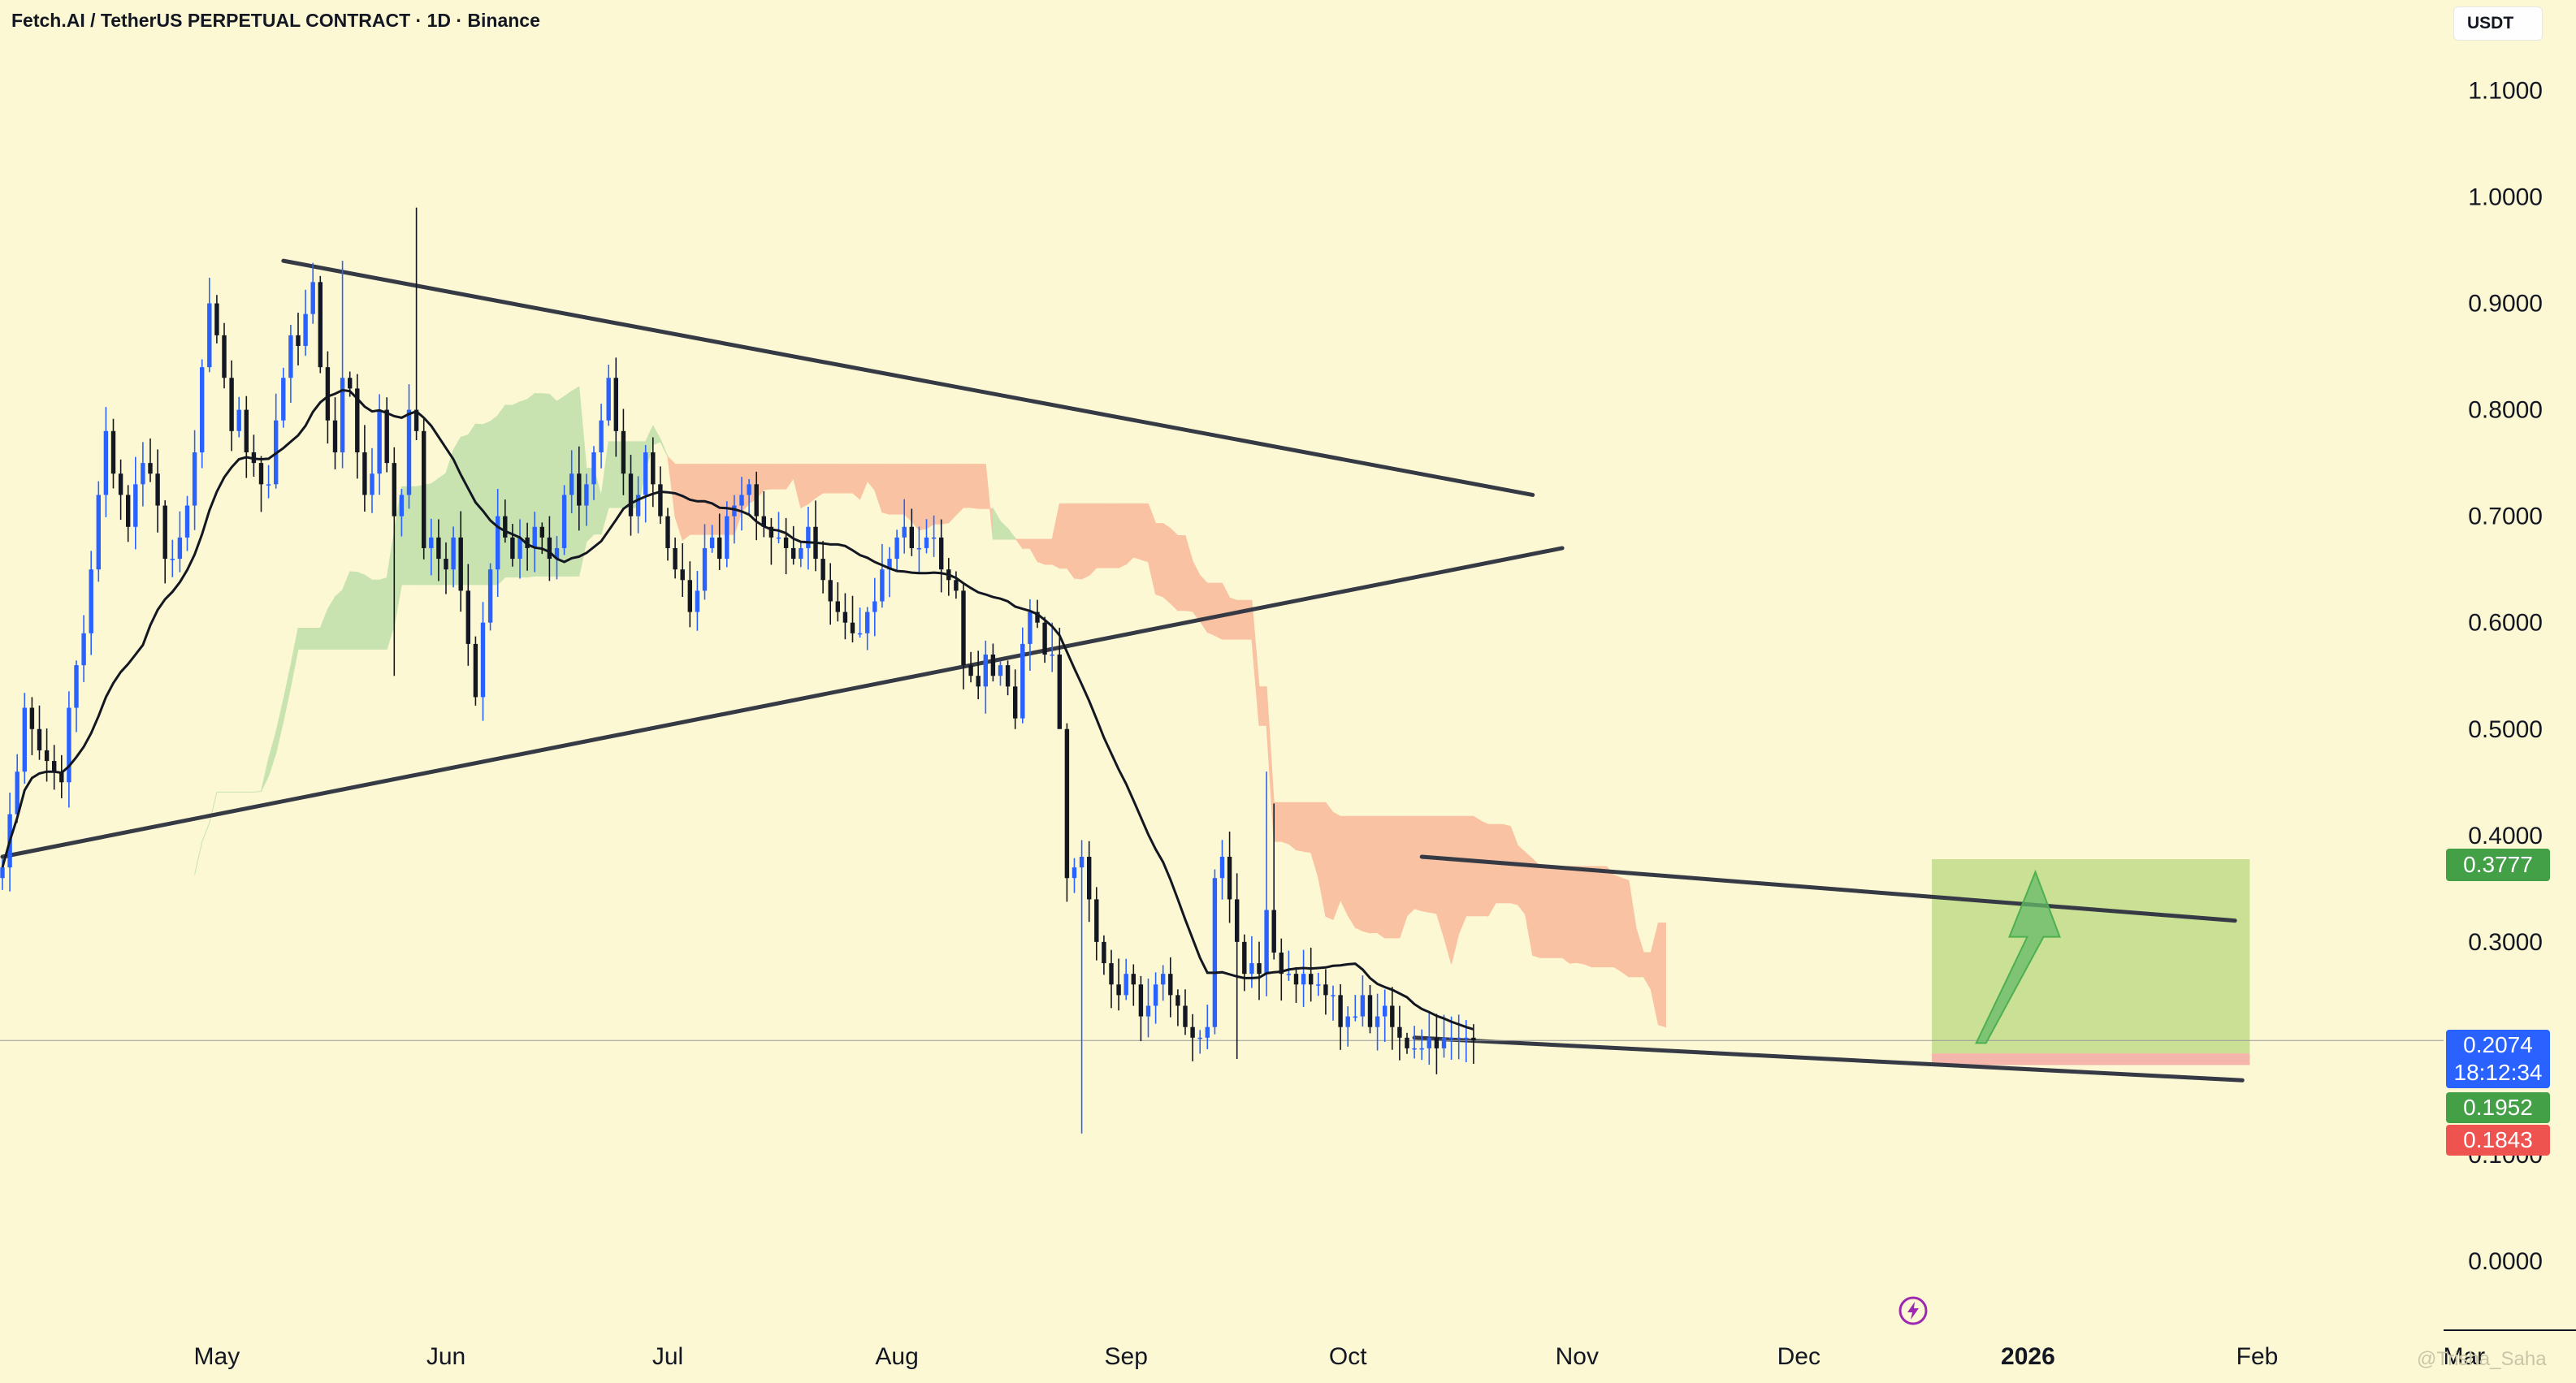  Describe the element at coordinates (1126, 1356) in the screenshot. I see `x-tick-label: Sep` at that location.